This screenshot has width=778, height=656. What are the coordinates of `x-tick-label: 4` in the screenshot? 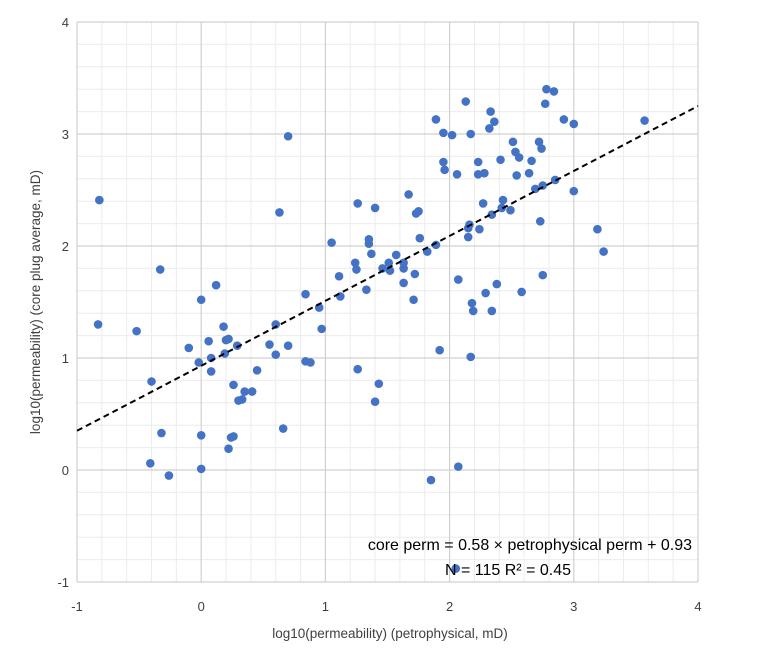 It's located at (697, 606).